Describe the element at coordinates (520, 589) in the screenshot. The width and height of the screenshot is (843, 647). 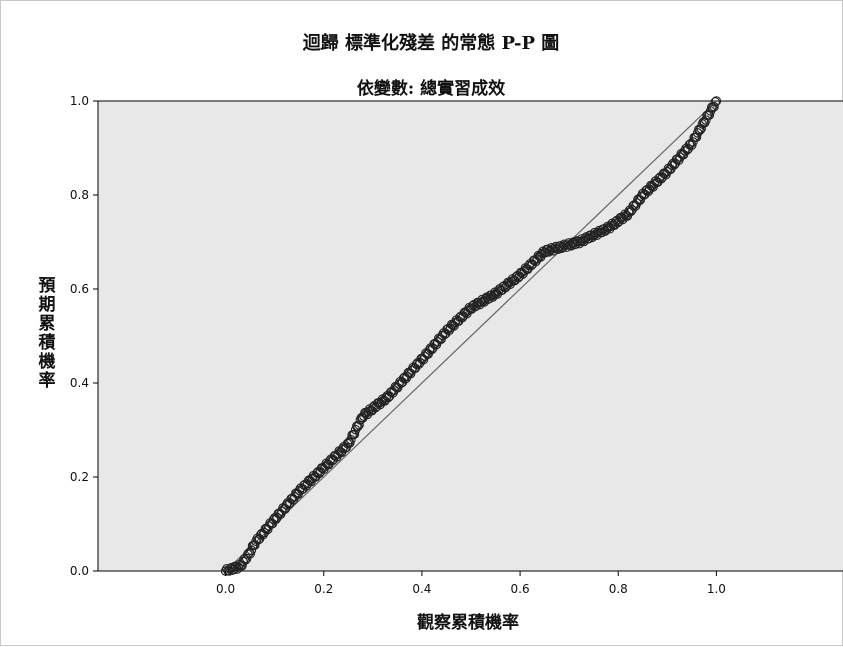
I see `x-tick-label: 0.6` at that location.